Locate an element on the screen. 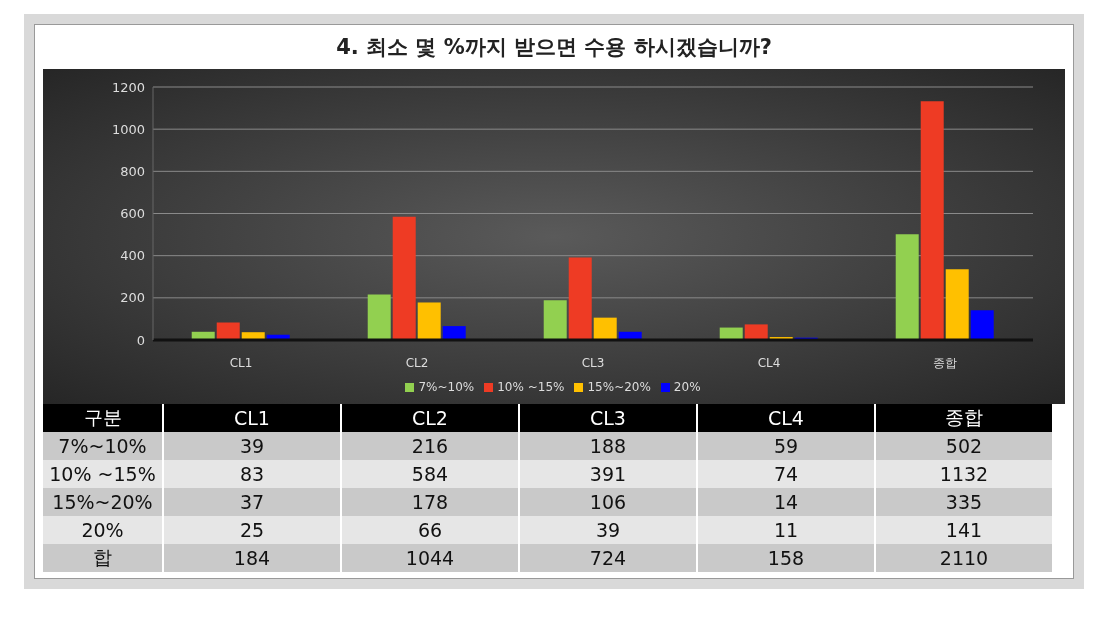 The image size is (1100, 619). data-label: 37 is located at coordinates (252, 502).